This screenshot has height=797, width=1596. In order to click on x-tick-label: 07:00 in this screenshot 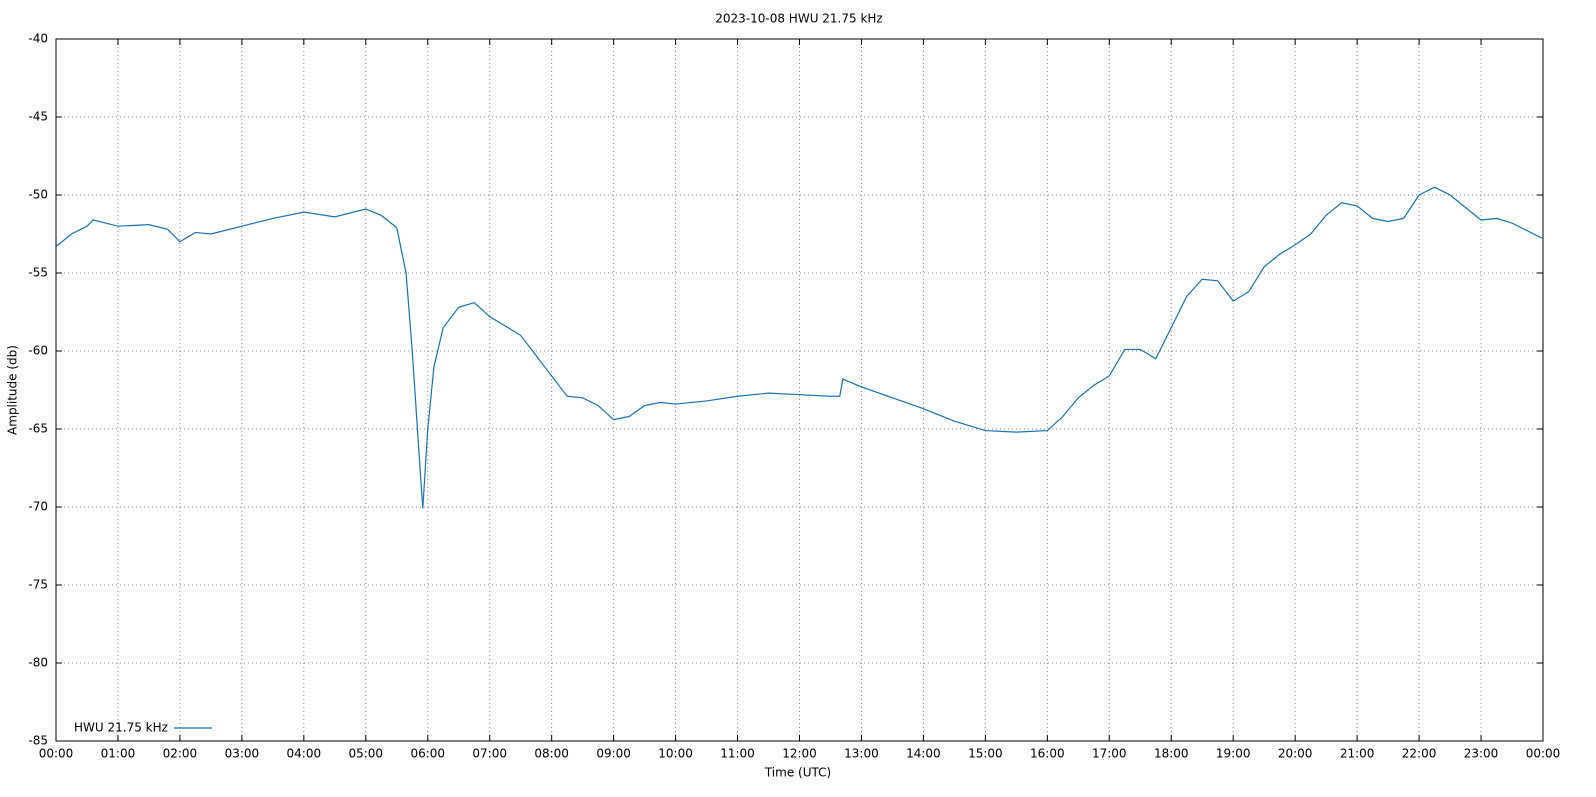, I will do `click(489, 754)`.